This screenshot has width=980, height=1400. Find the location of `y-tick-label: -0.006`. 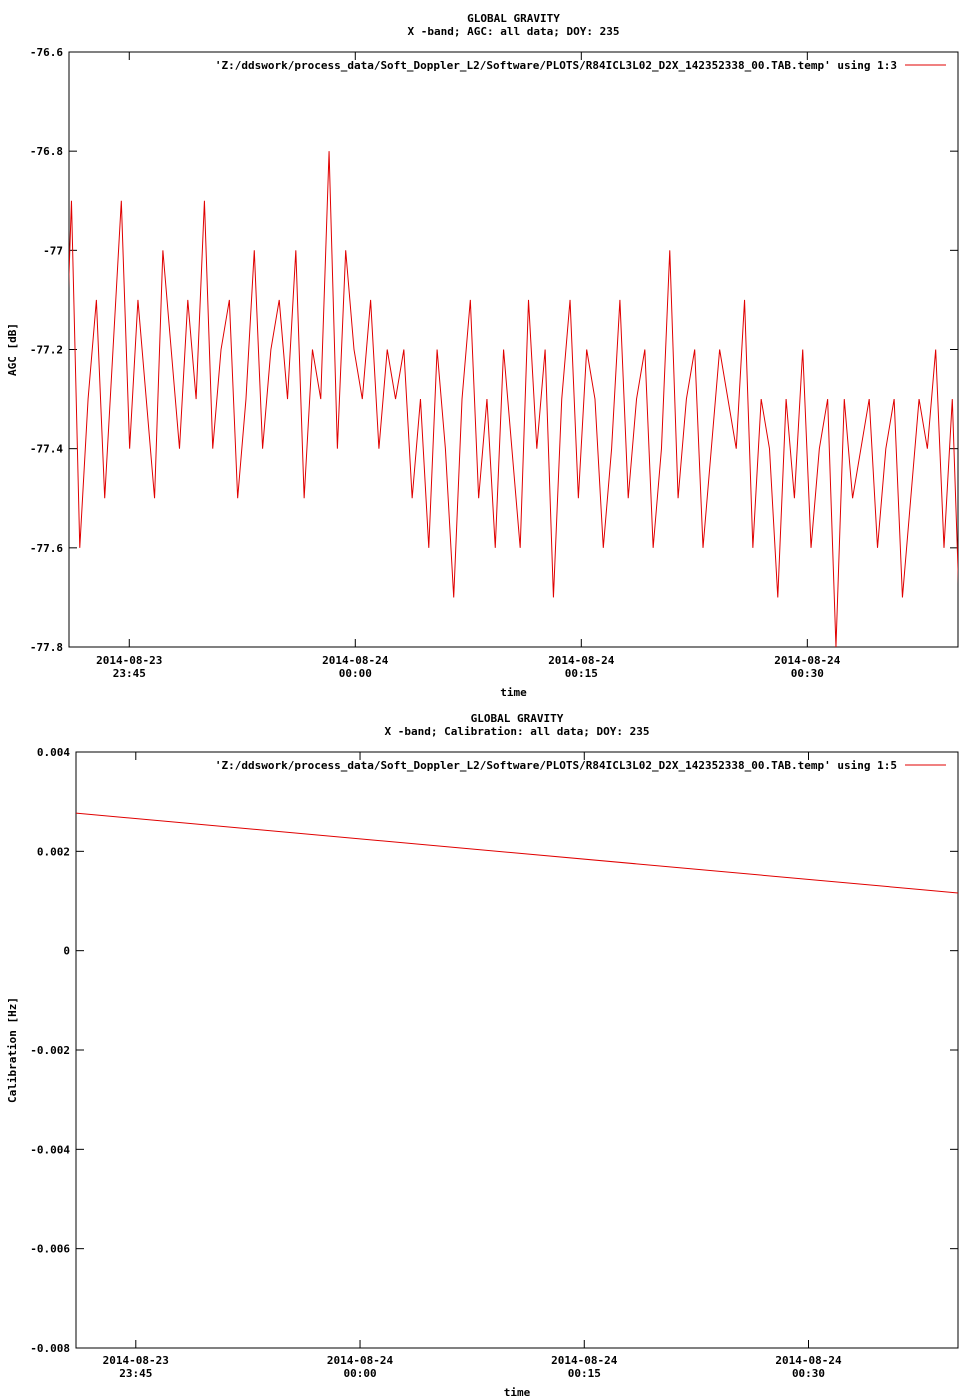

y-tick-label: -0.006 is located at coordinates (50, 1249).